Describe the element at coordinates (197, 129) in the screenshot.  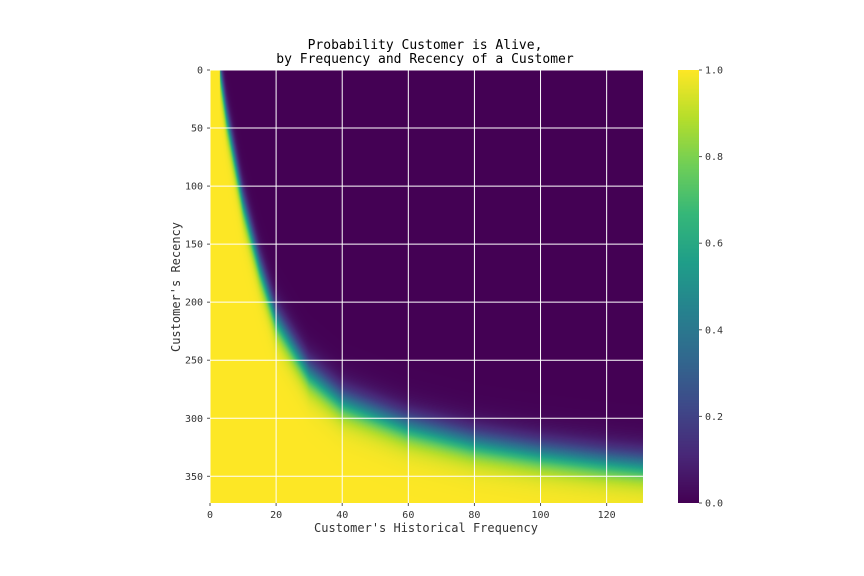
I see `y-tick-label: 50` at that location.